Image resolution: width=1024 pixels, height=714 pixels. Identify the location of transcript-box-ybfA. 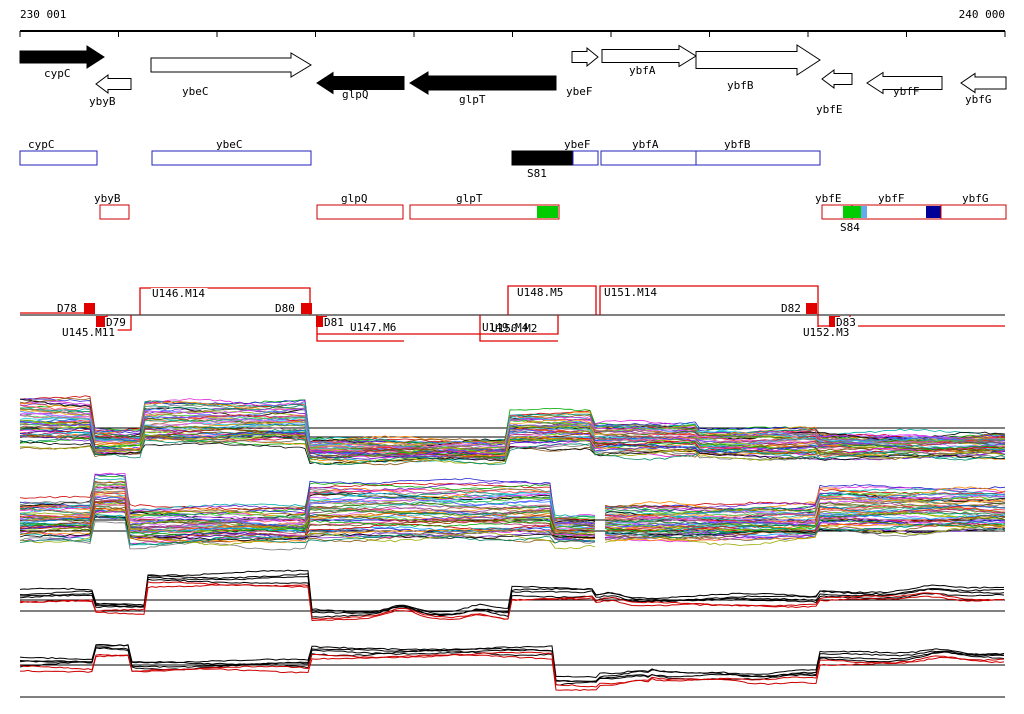
(648, 158).